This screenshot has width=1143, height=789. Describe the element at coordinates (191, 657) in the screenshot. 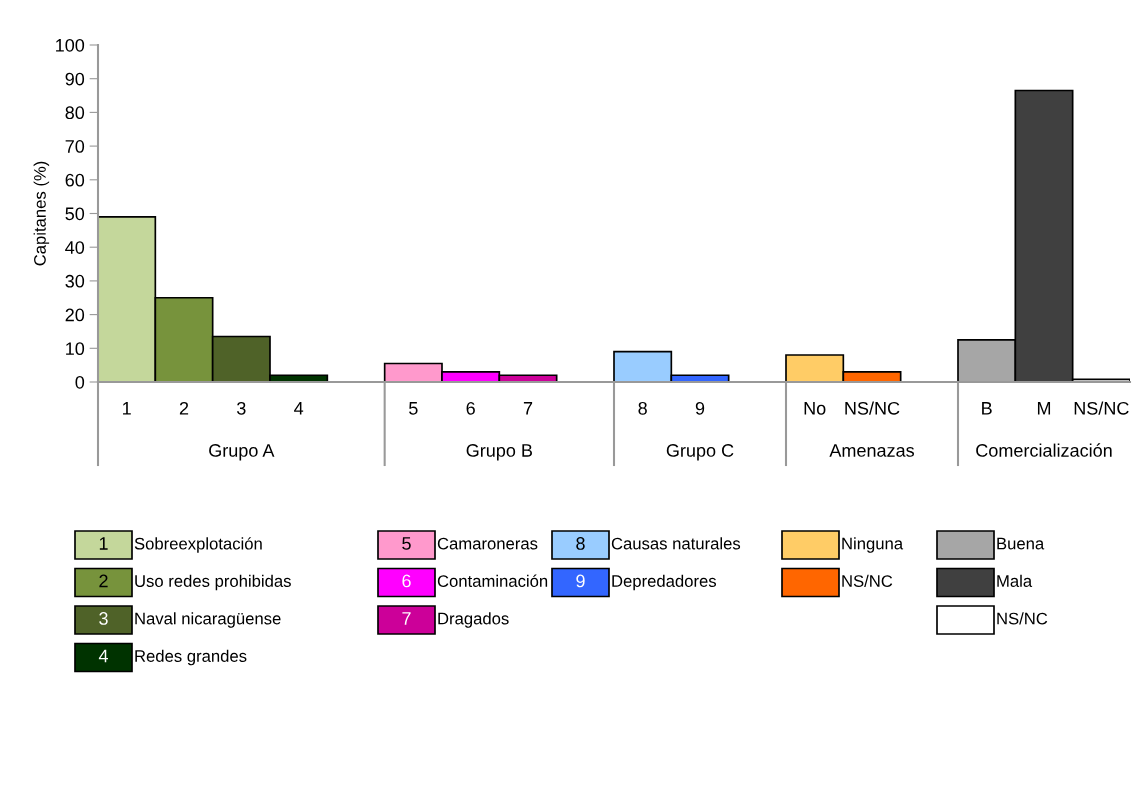

I see `legend-label: Redes grandes` at that location.